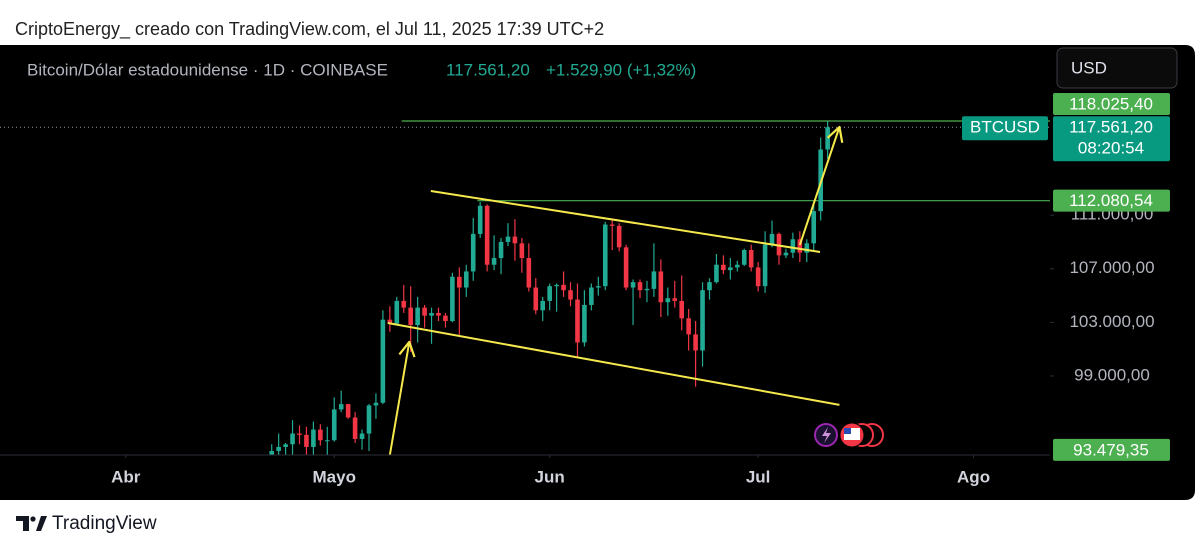 The height and width of the screenshot is (553, 1200). What do you see at coordinates (1111, 267) in the screenshot?
I see `y-tick-label: 107.000,00` at bounding box center [1111, 267].